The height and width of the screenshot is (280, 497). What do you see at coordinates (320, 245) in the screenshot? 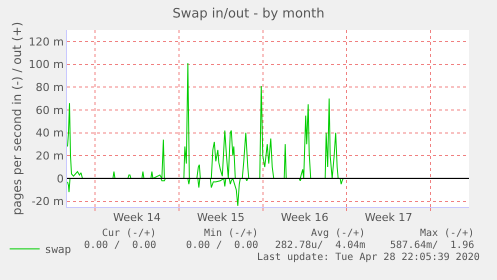
I see `text: 282.78u/ 4.04m` at bounding box center [320, 245].